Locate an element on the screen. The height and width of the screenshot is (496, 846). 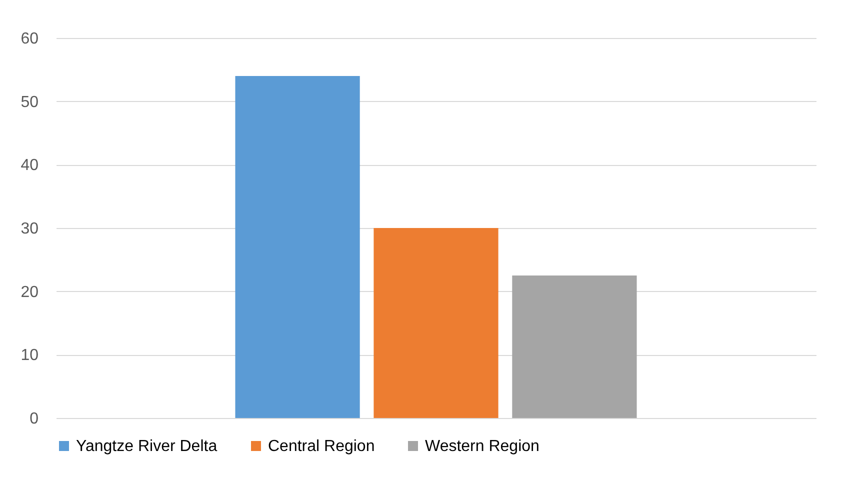
legend-label: Central Region is located at coordinates (321, 446).